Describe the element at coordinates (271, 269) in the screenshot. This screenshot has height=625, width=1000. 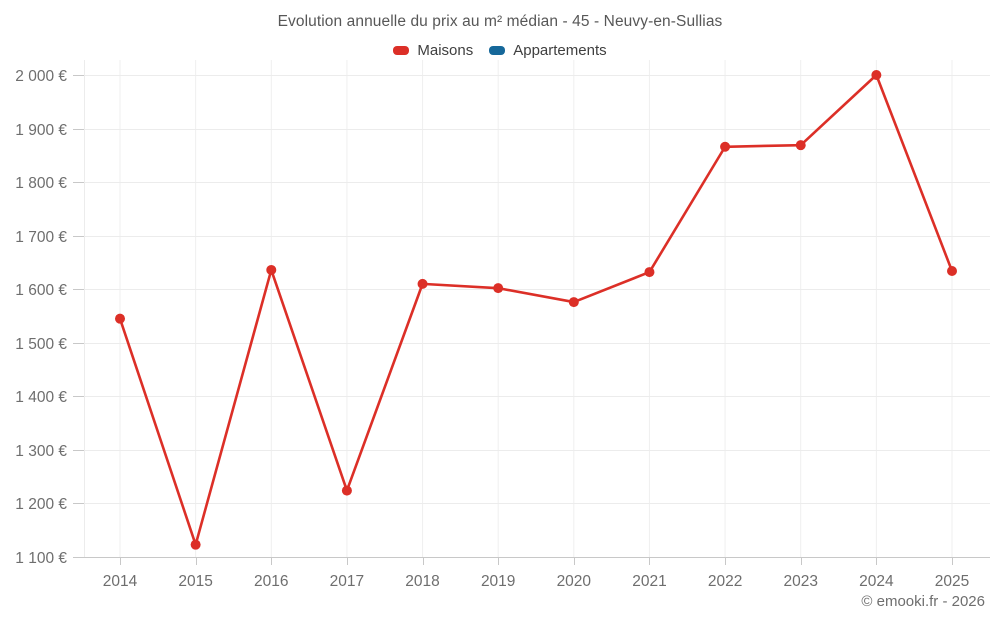
I see `data-point-2016` at that location.